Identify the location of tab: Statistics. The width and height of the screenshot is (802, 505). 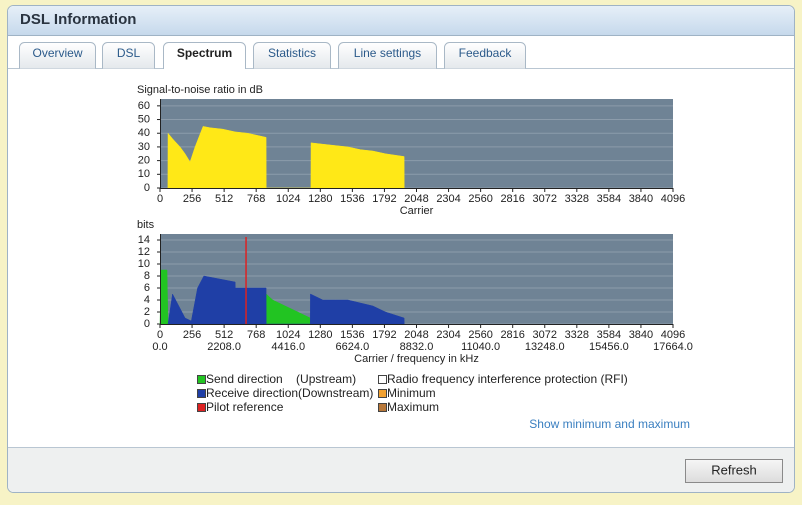
(292, 55).